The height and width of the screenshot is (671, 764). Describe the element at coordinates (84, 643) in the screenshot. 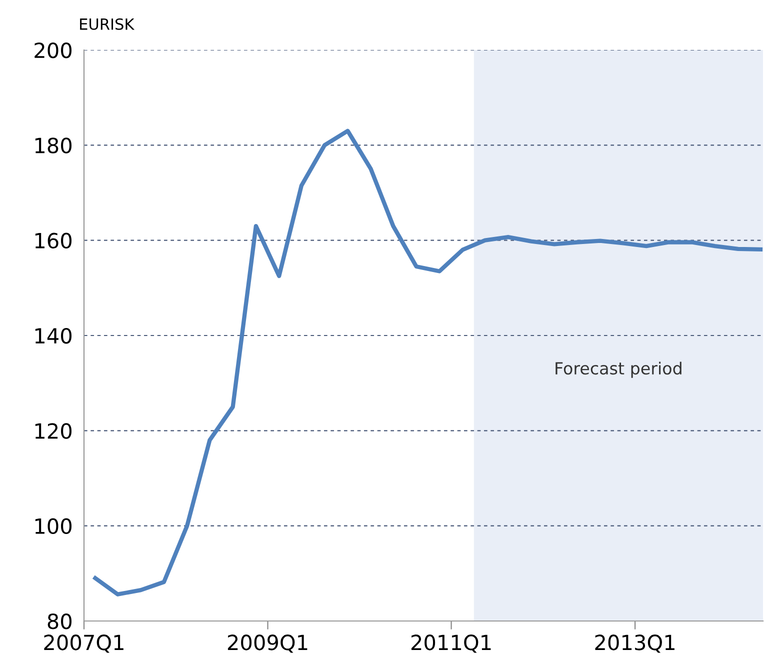

I see `x-tick-label: 2007Q1` at that location.